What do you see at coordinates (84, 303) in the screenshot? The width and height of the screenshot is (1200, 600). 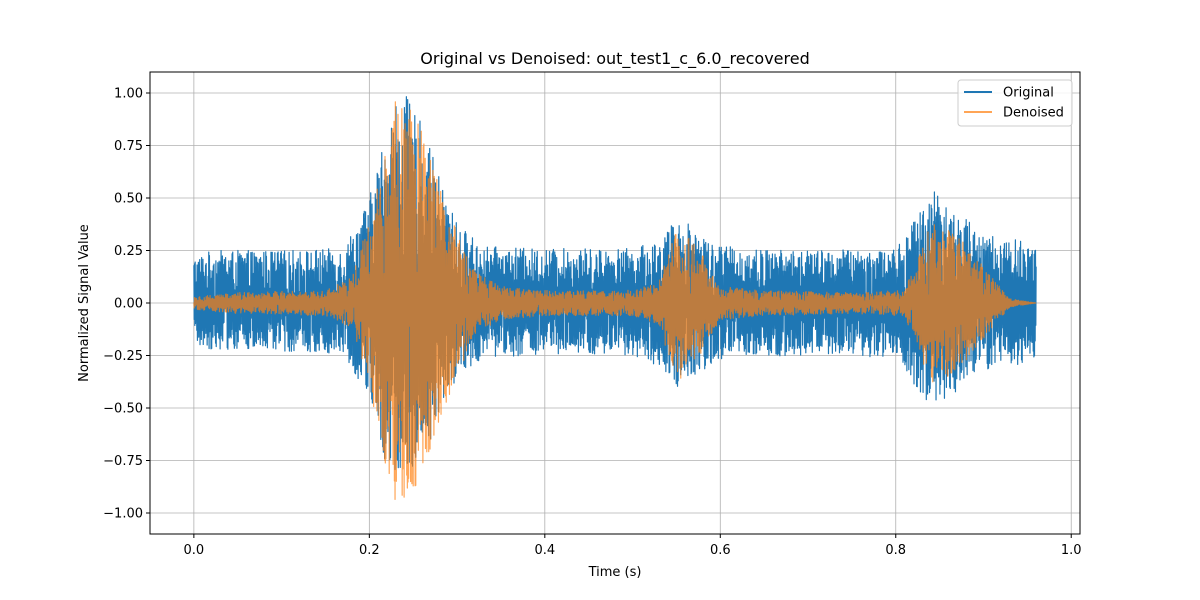 I see `y-axis-title: Normalized Signal Value` at bounding box center [84, 303].